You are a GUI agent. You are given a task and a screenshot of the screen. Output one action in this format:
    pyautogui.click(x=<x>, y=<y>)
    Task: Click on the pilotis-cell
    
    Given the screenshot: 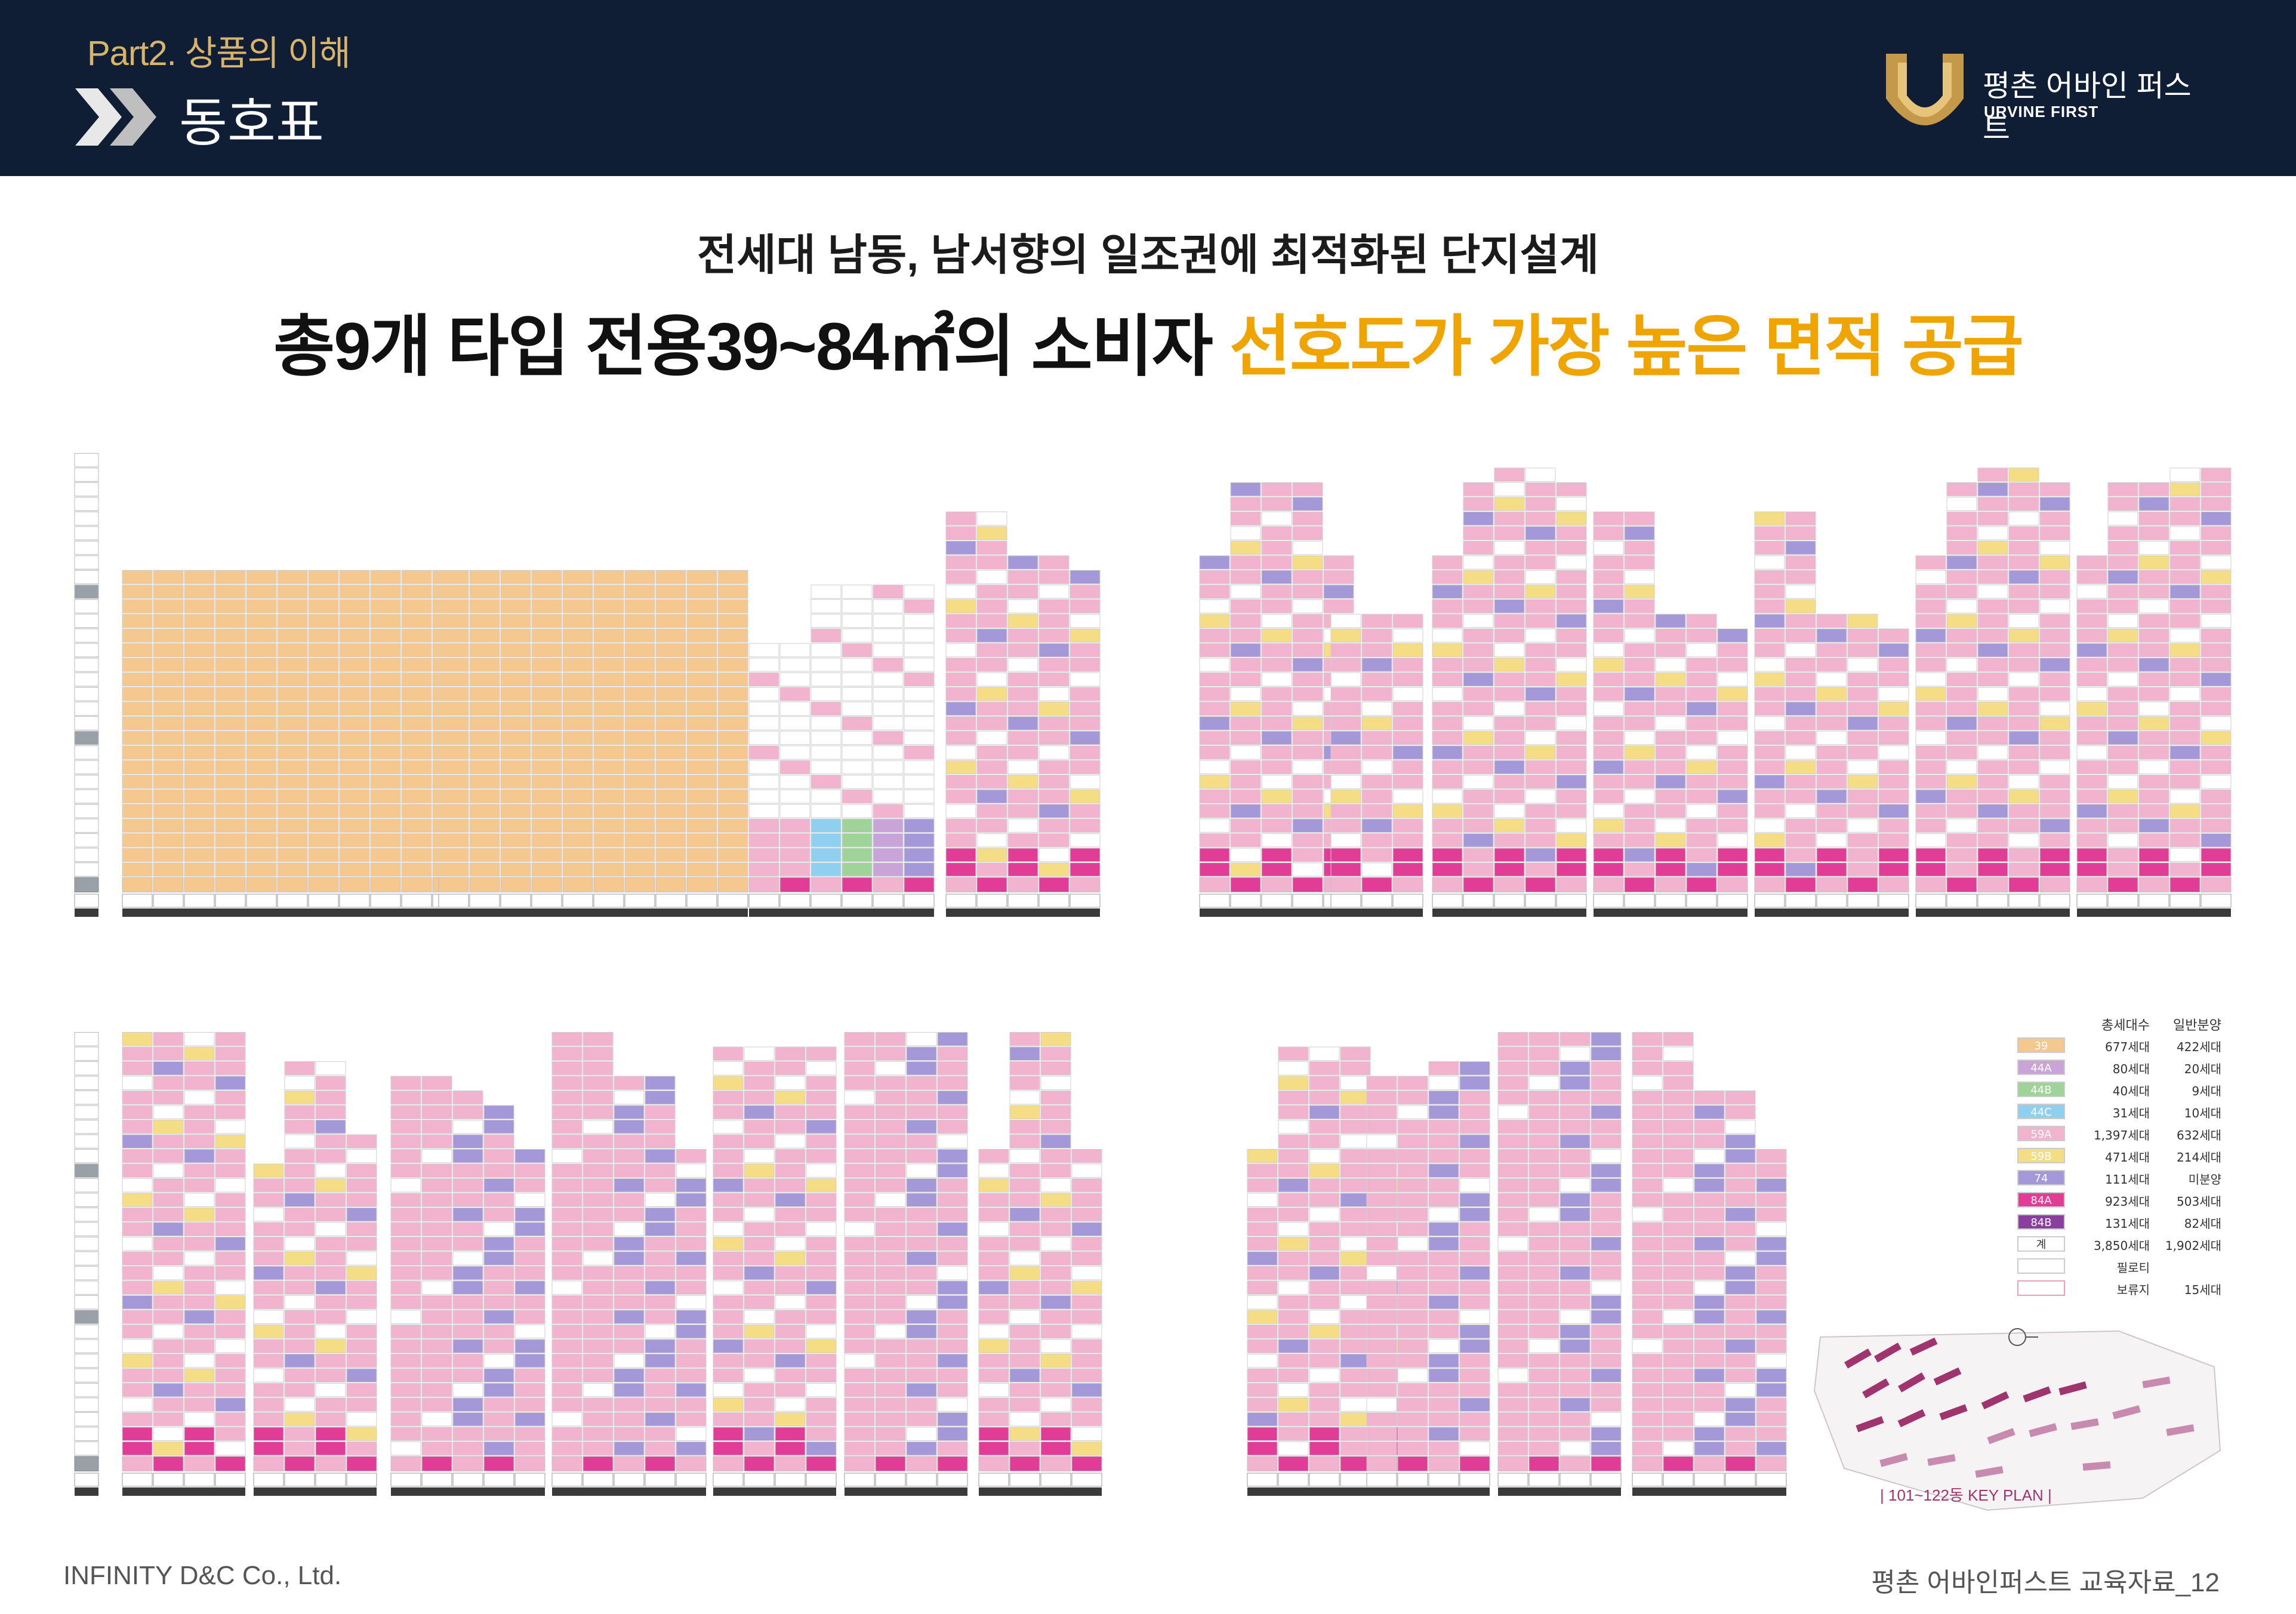 What is the action you would take?
    pyautogui.click(x=86, y=884)
    